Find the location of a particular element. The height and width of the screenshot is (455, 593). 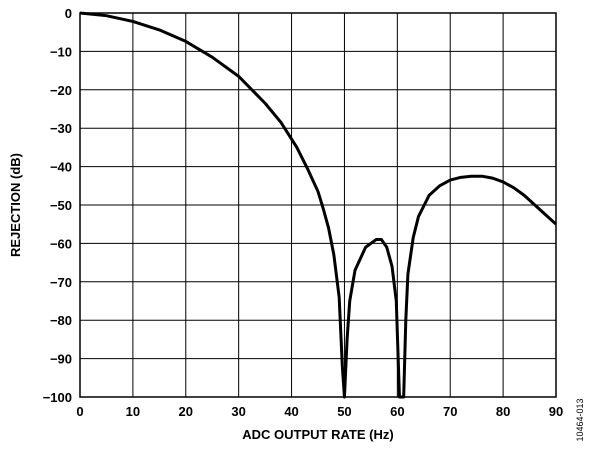

y-tick-label: −20 is located at coordinates (61, 90).